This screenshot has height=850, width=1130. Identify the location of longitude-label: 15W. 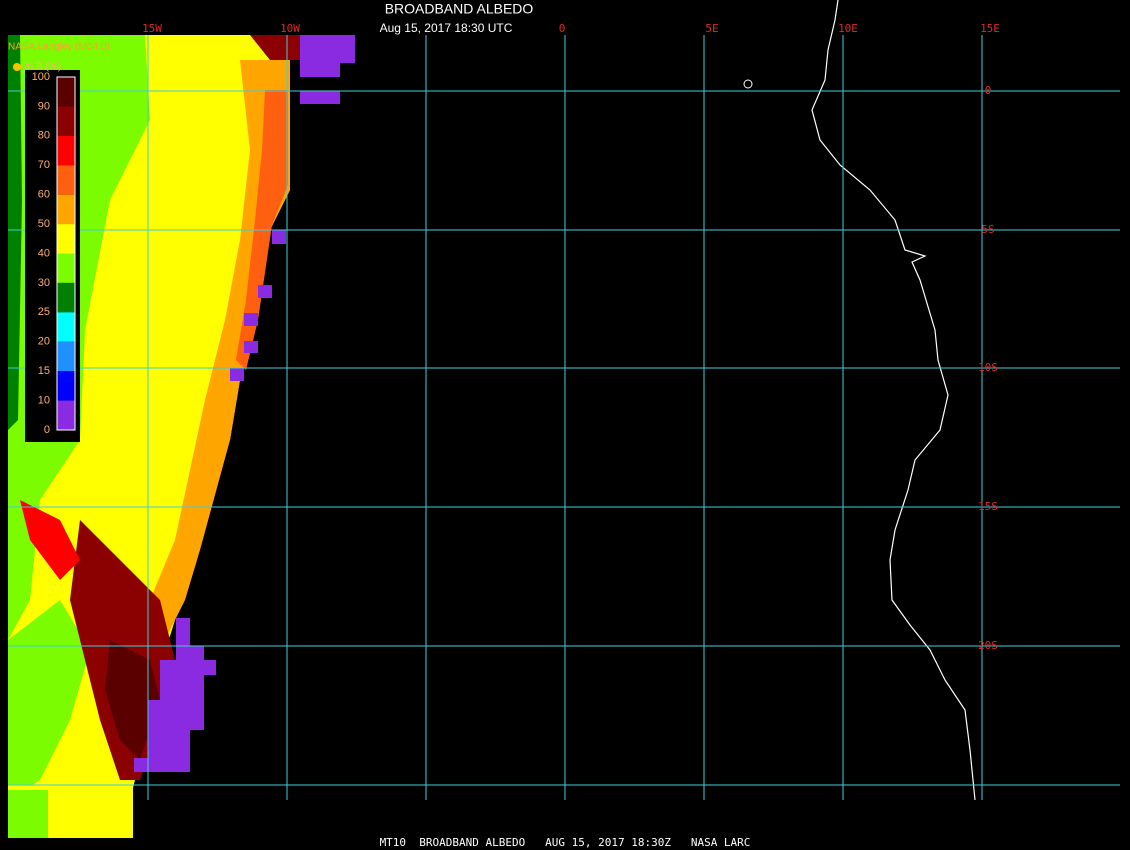
(152, 28).